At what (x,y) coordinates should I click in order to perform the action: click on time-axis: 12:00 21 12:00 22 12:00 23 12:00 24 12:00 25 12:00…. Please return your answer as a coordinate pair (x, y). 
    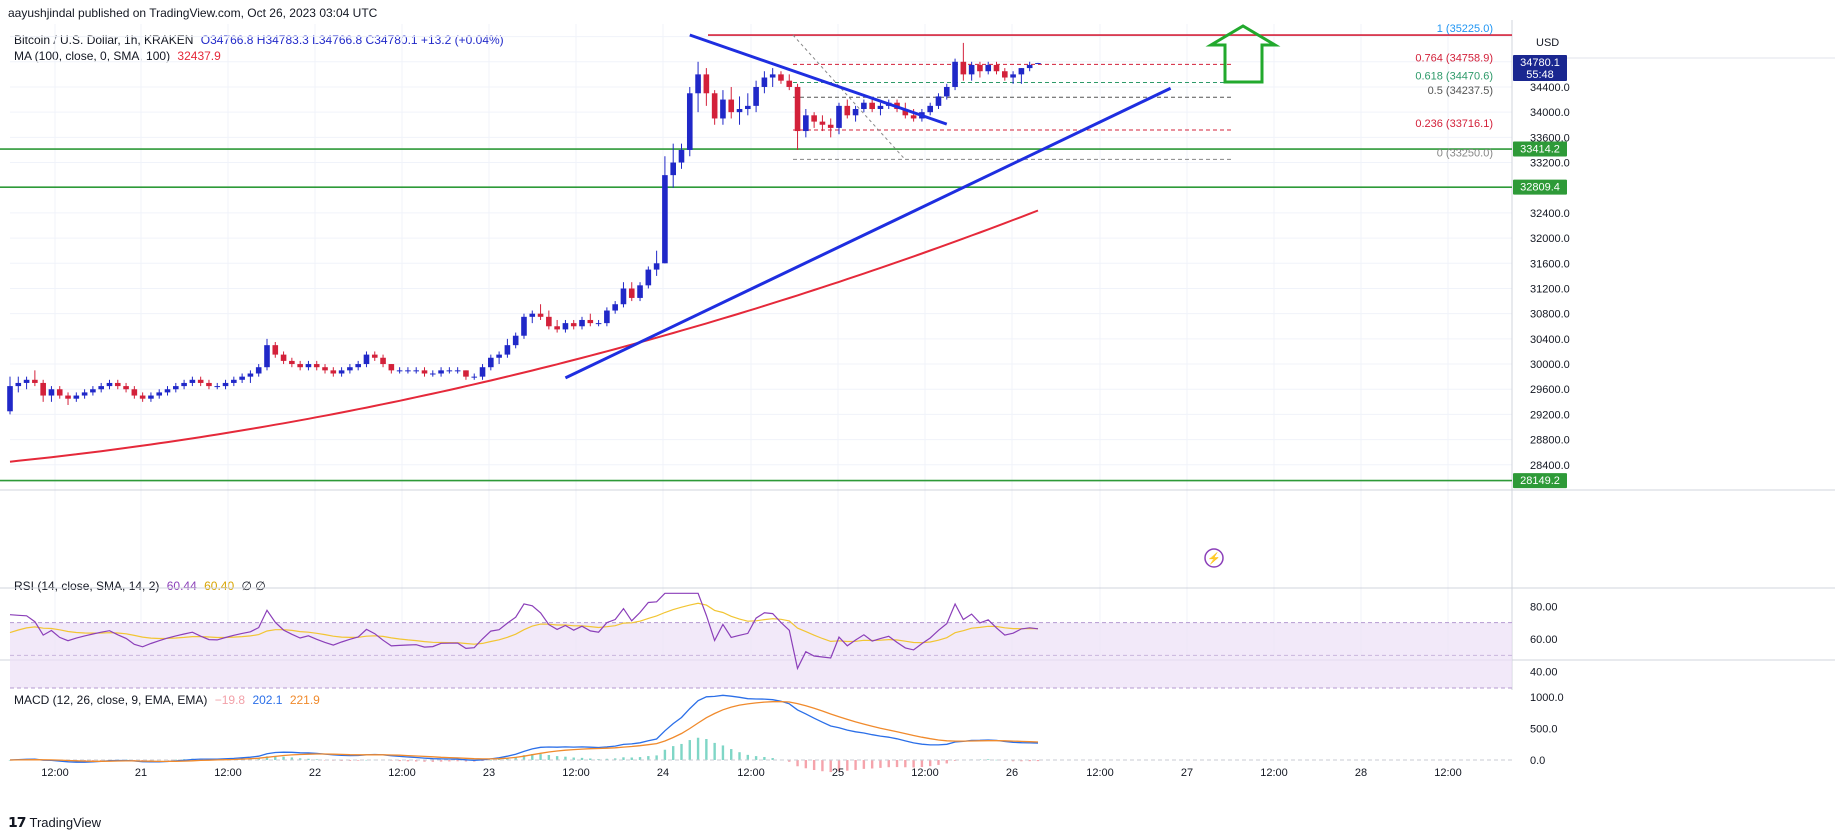
    Looking at the image, I should click on (751, 773).